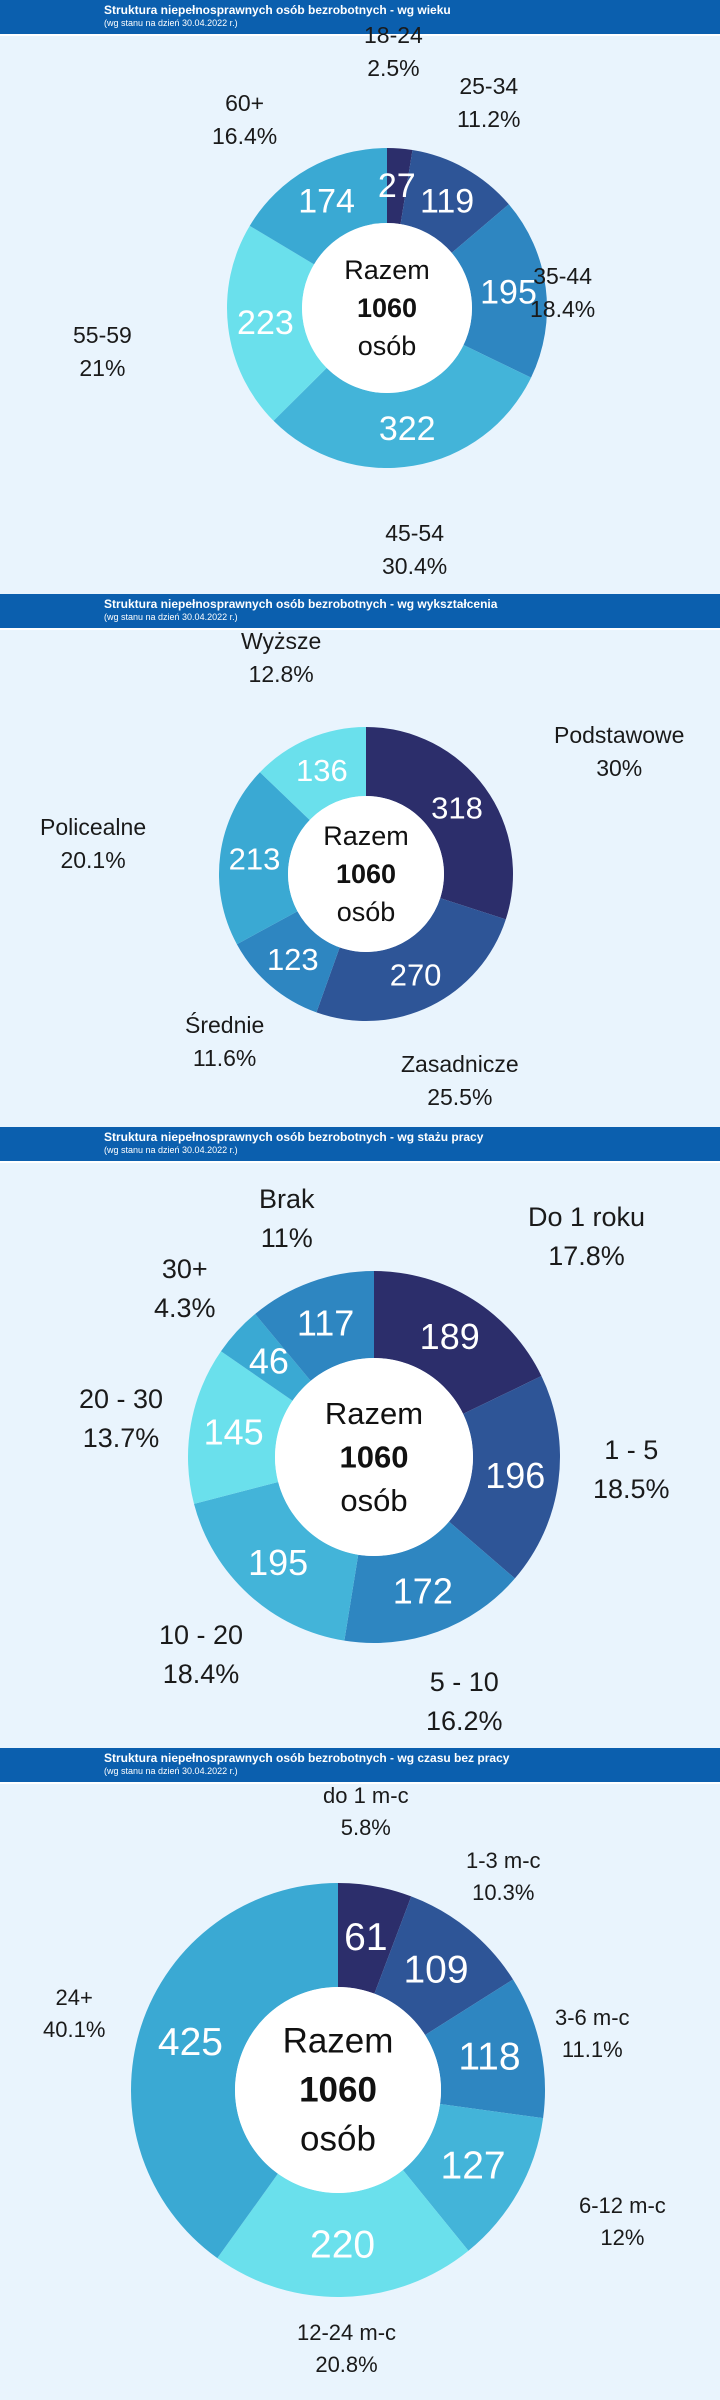  I want to click on category-name: 5 - 10, so click(464, 1682).